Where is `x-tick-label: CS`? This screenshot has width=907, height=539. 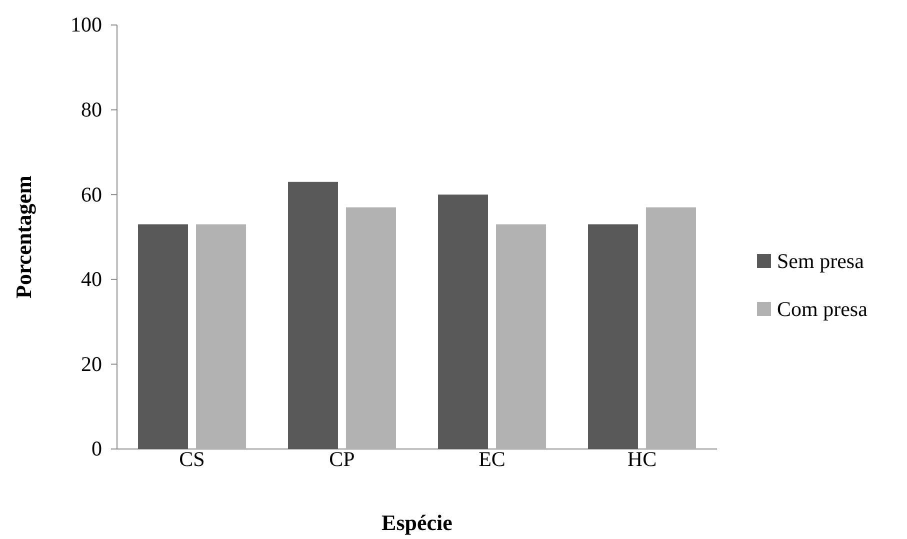
x-tick-label: CS is located at coordinates (192, 459).